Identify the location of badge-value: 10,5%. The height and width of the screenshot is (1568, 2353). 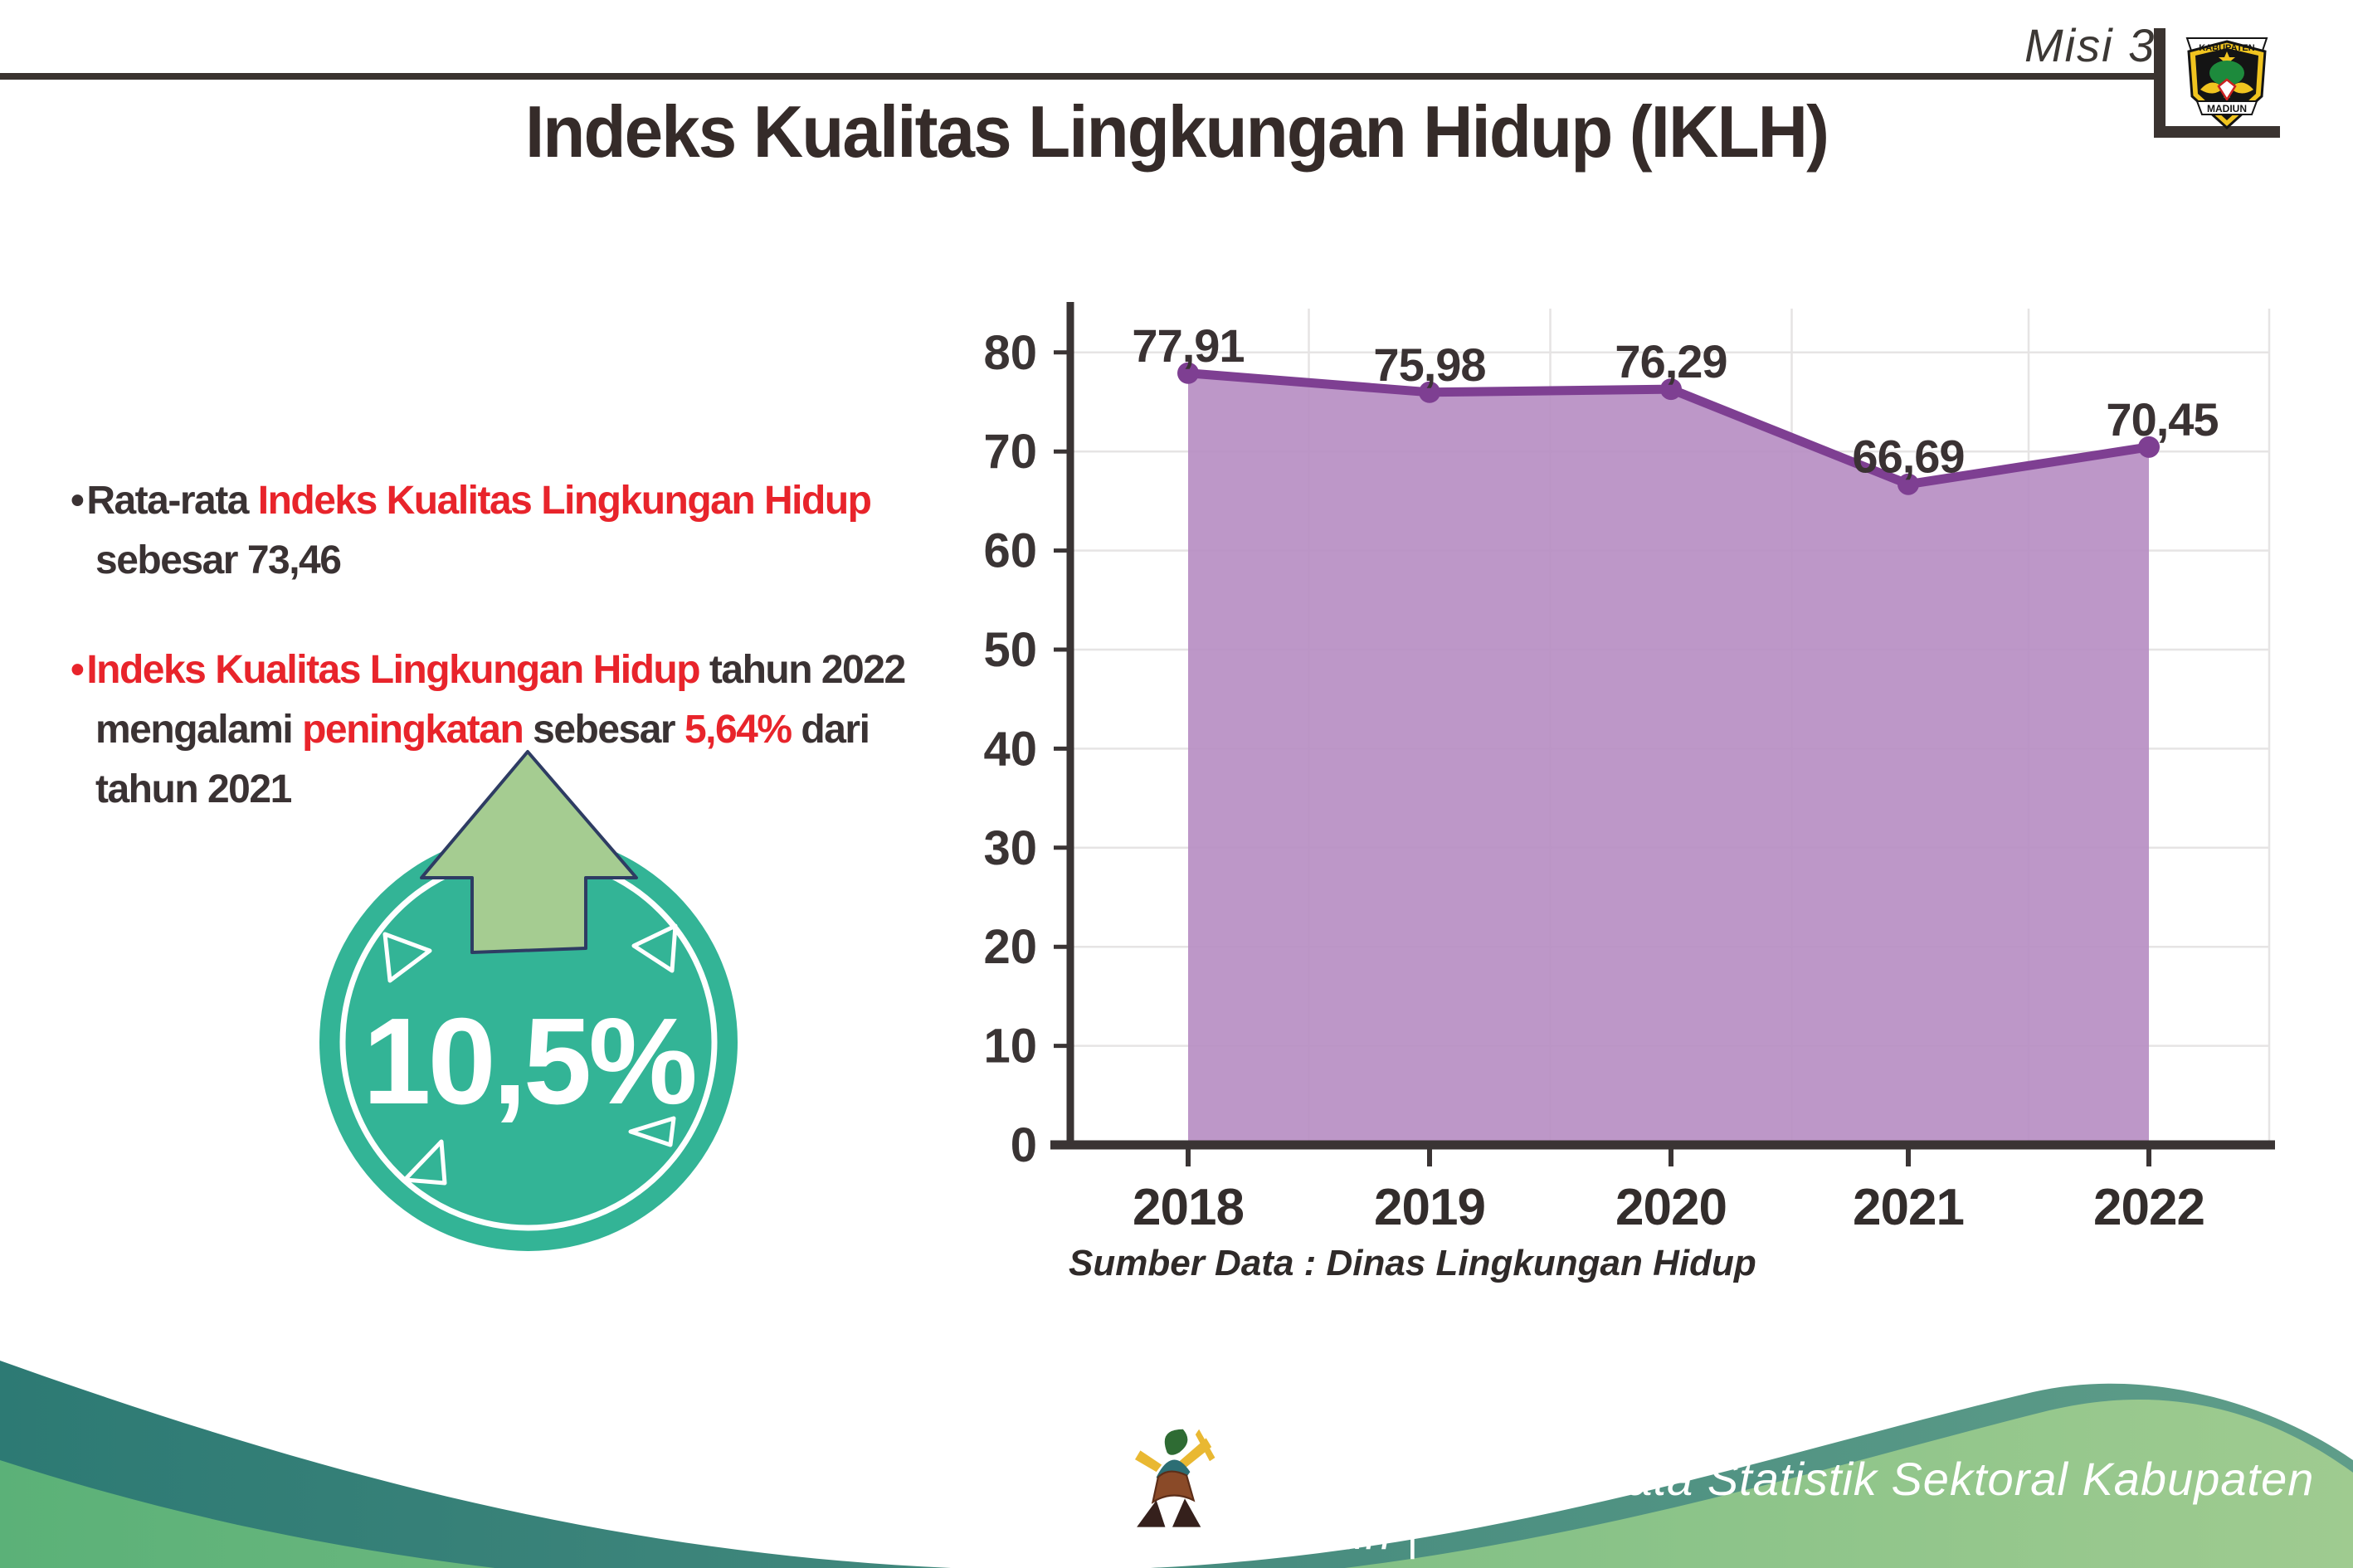
(528, 1061).